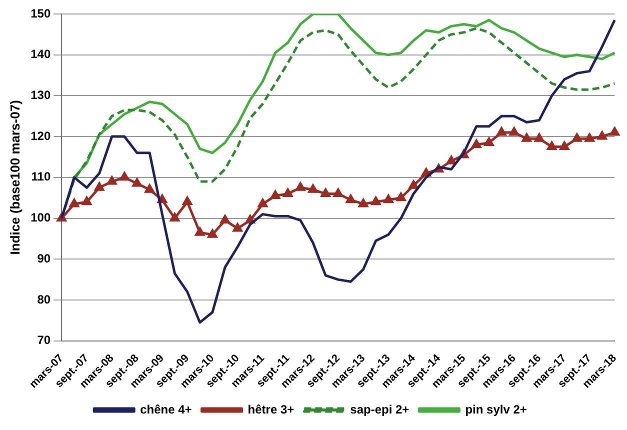 Image resolution: width=627 pixels, height=430 pixels. I want to click on legend-label: chêne 4+, so click(166, 409).